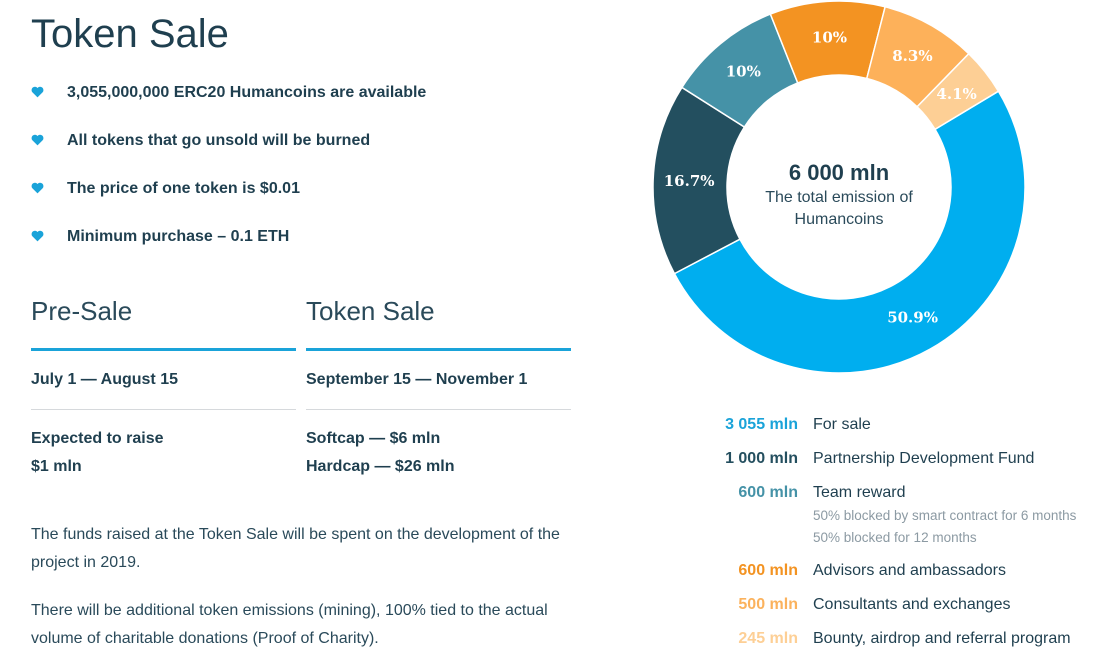 This screenshot has width=1112, height=662. I want to click on total-emission-caption-1: The total emission of, so click(839, 197).